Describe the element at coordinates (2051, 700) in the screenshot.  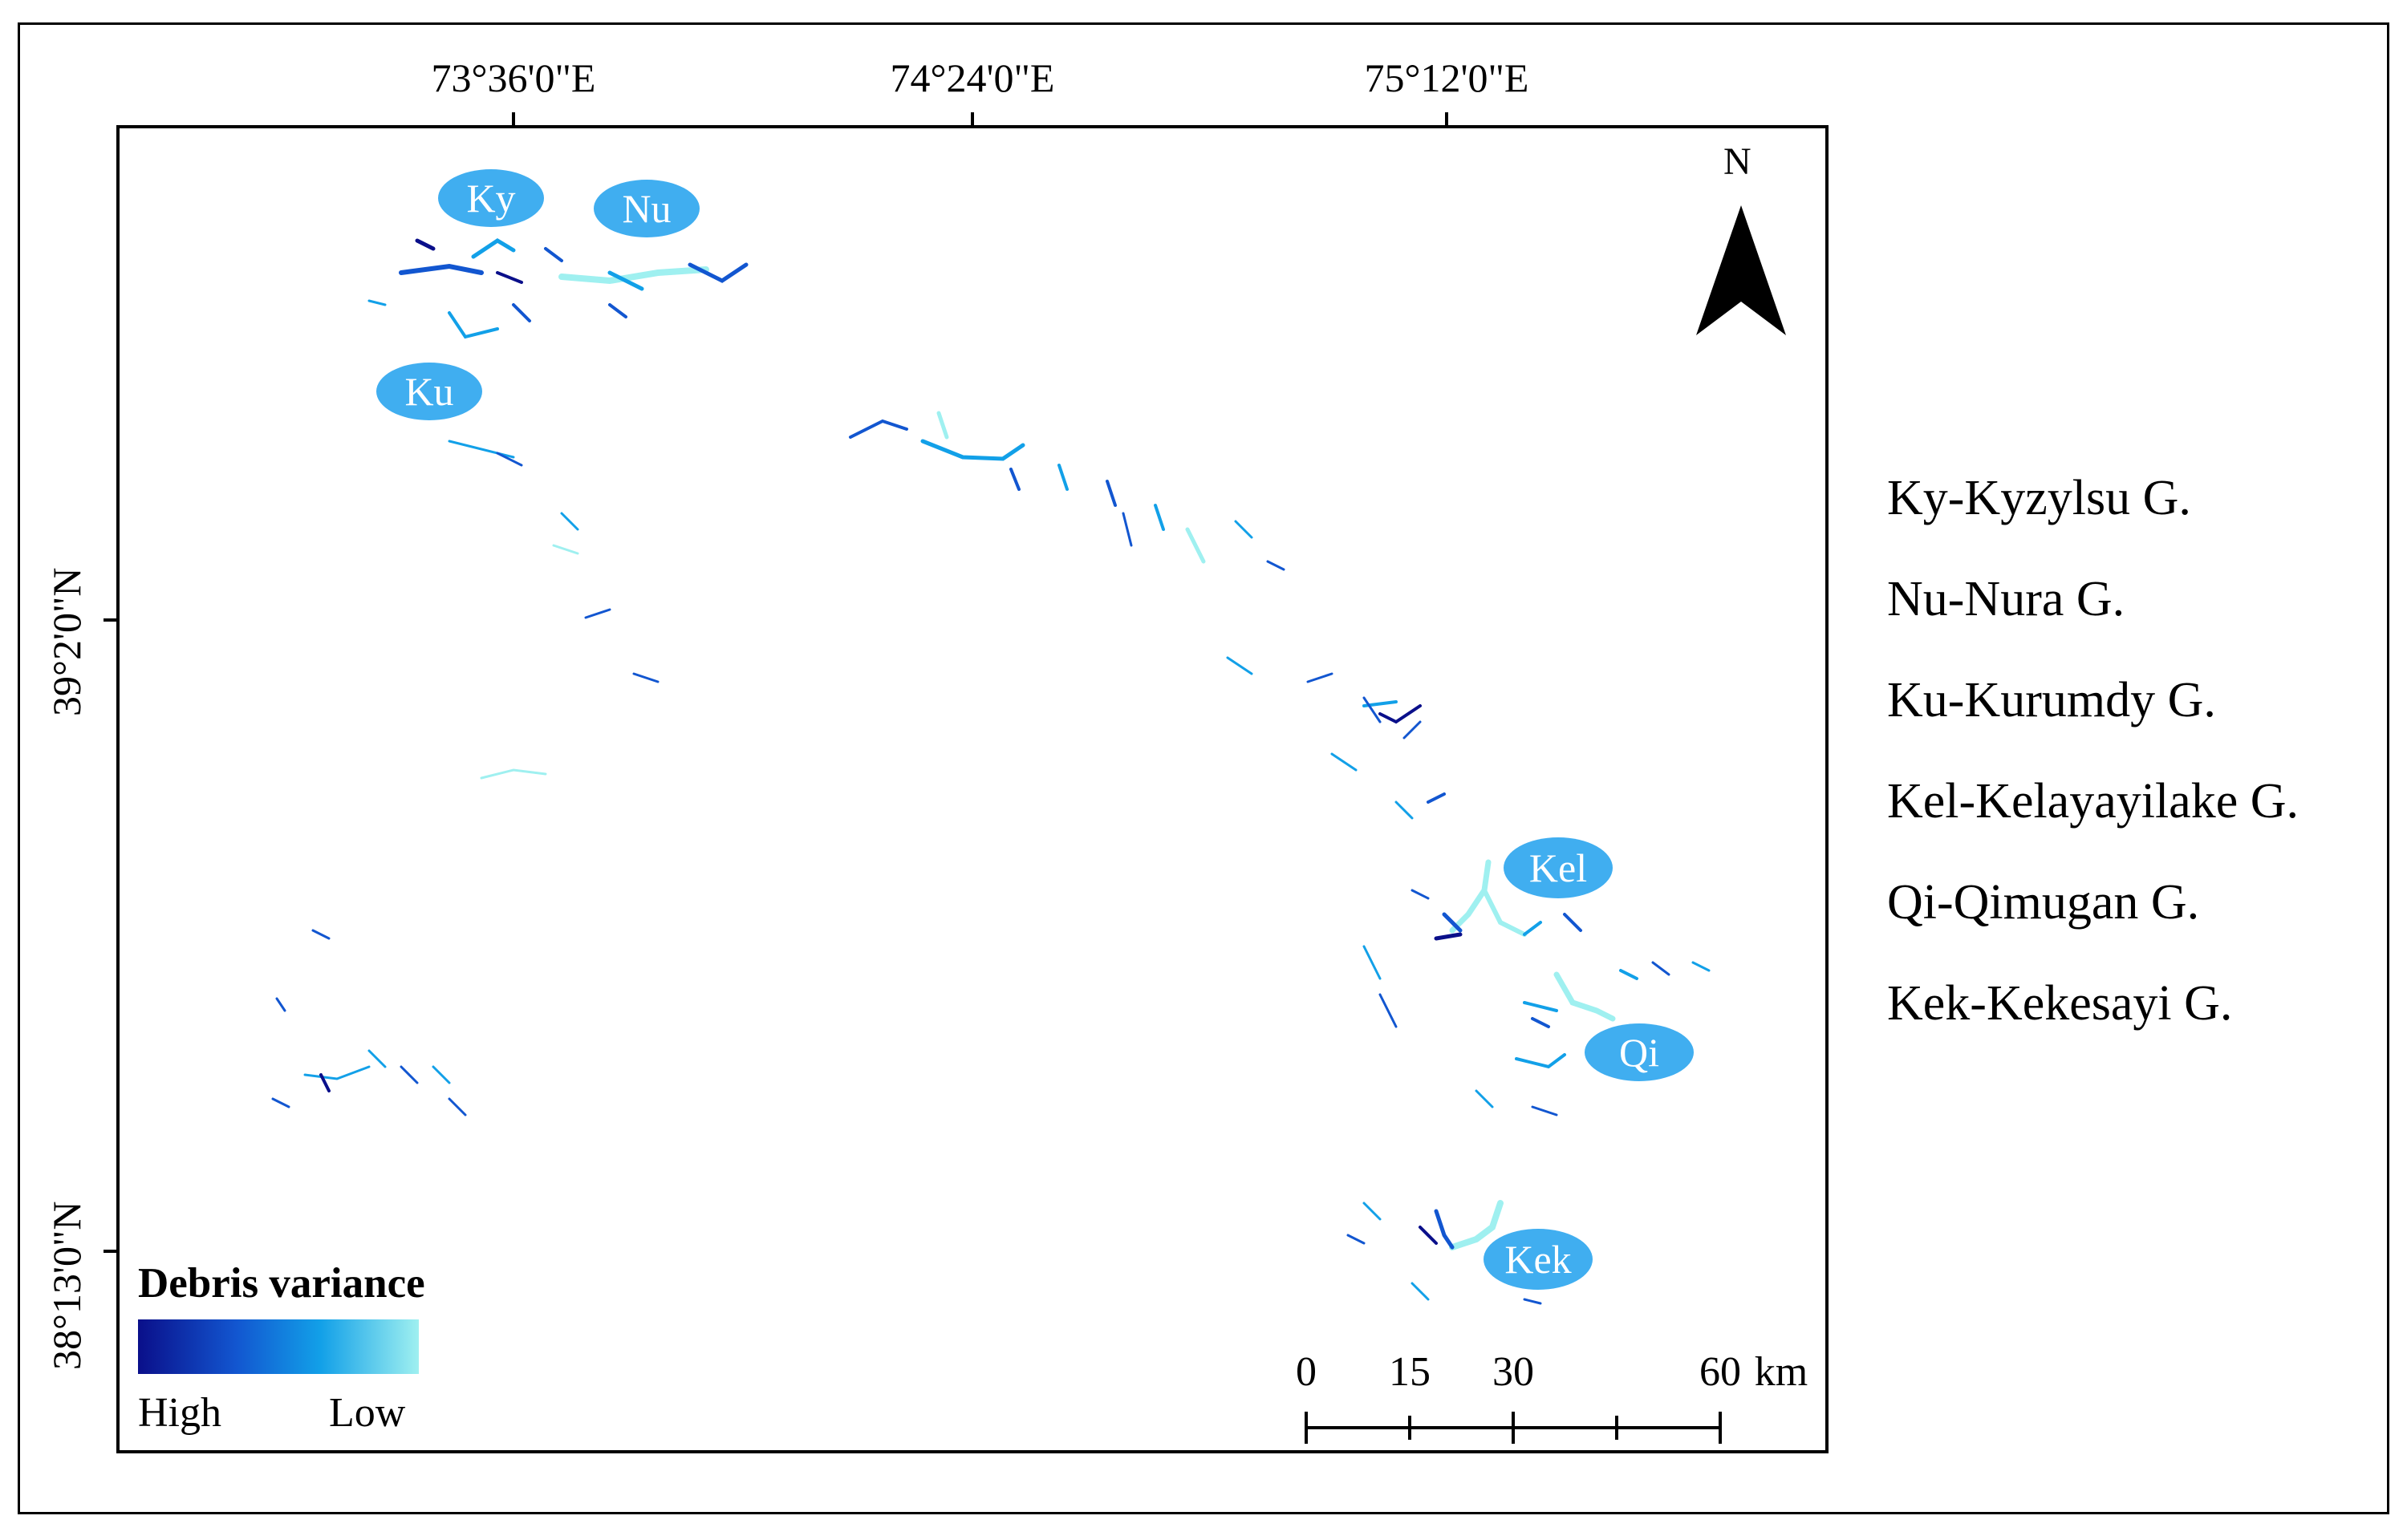
I see `key-item: Ku-Kurumdy G.` at that location.